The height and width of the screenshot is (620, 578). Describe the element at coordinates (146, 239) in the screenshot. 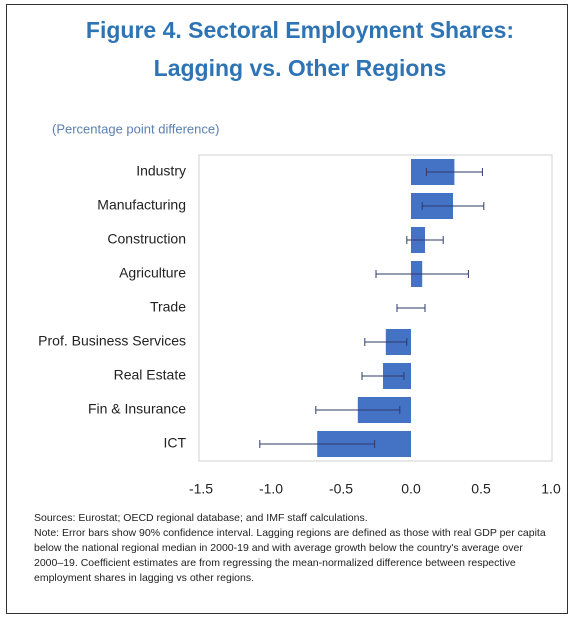

I see `y-tick-label: Construction` at that location.